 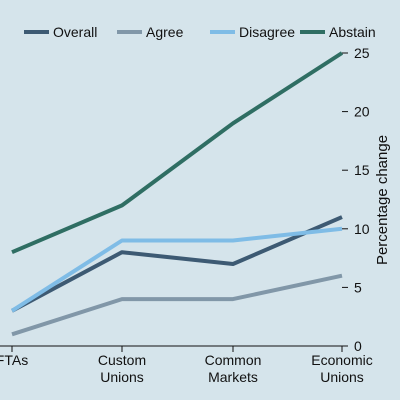 What do you see at coordinates (362, 170) in the screenshot?
I see `y-tick-label: 15` at bounding box center [362, 170].